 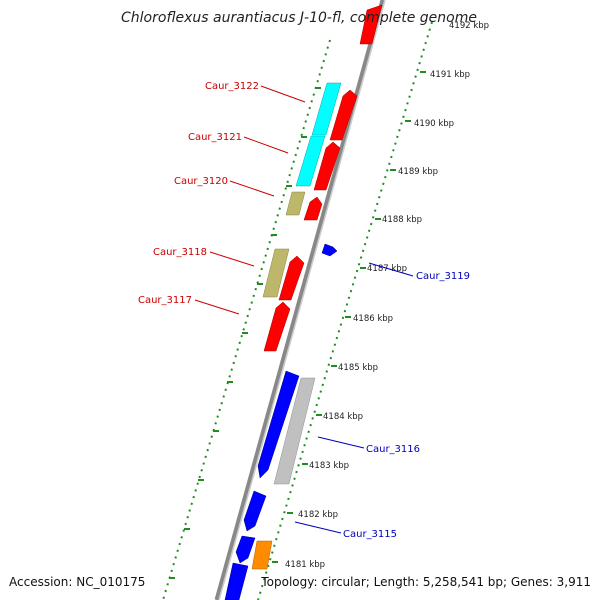 I want to click on gene-caur-3121-forward, so click(x=327, y=166).